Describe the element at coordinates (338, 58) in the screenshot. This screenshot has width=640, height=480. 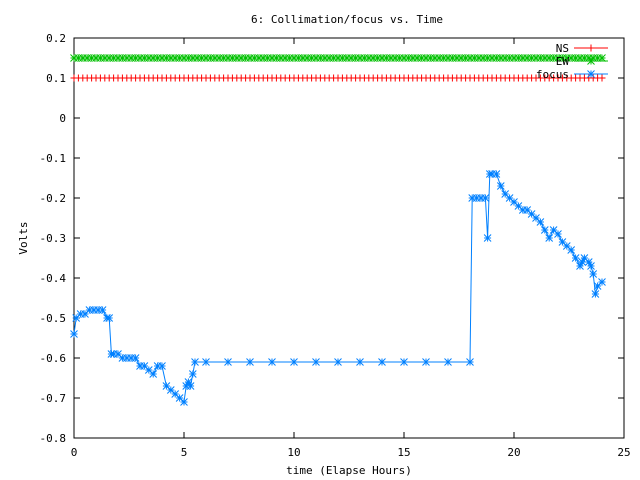
I see `series-ew` at that location.